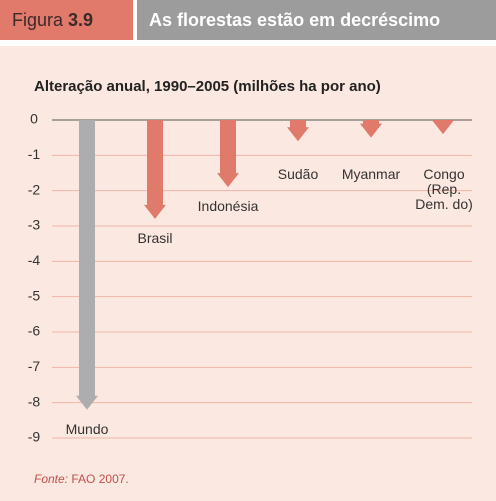 This screenshot has width=496, height=501. Describe the element at coordinates (34, 154) in the screenshot. I see `y-tick-label: -1` at that location.